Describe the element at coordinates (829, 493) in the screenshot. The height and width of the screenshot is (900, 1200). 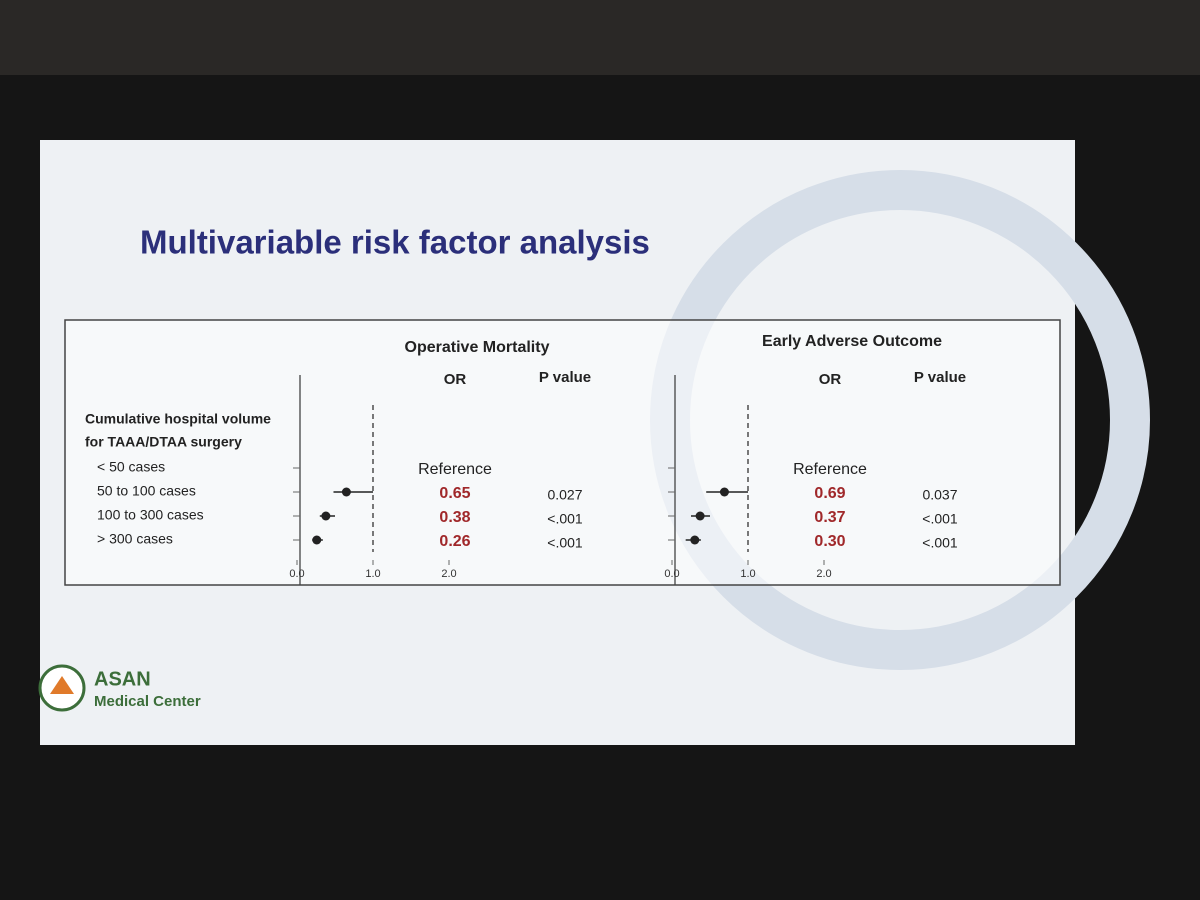
I see `or-label: 0.69` at that location.